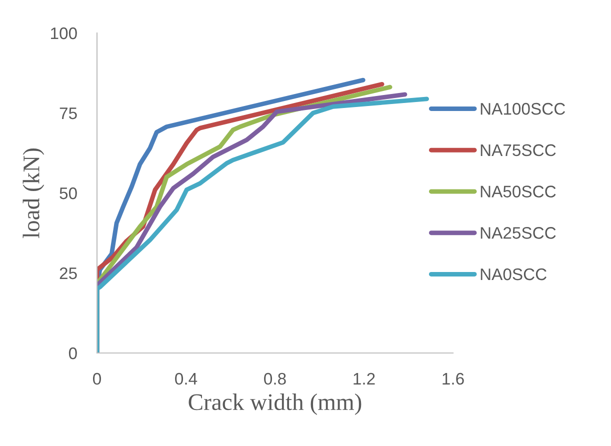 The height and width of the screenshot is (446, 611). Describe the element at coordinates (64, 33) in the screenshot. I see `y-tick-label: 100` at that location.